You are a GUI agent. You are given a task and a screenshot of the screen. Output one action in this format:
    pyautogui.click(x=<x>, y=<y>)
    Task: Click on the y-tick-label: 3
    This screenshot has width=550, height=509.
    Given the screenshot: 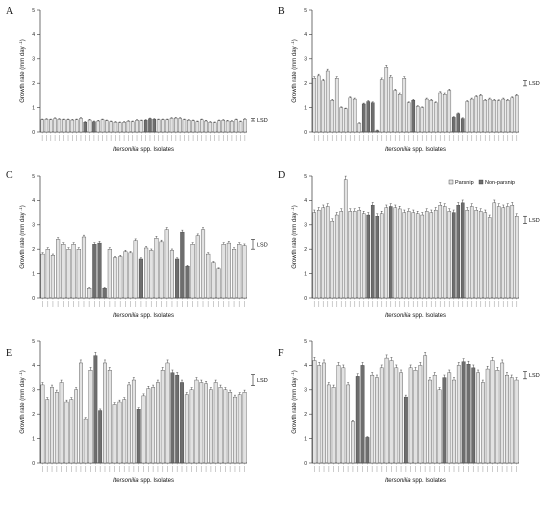 What is the action you would take?
    pyautogui.click(x=33, y=391)
    